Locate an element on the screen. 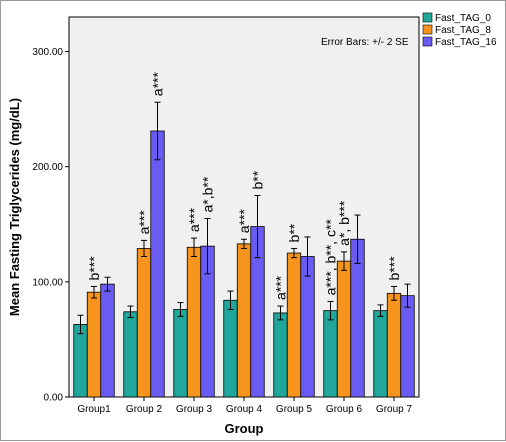 Image resolution: width=506 pixels, height=442 pixels. significance-label-2: a*** is located at coordinates (158, 84).